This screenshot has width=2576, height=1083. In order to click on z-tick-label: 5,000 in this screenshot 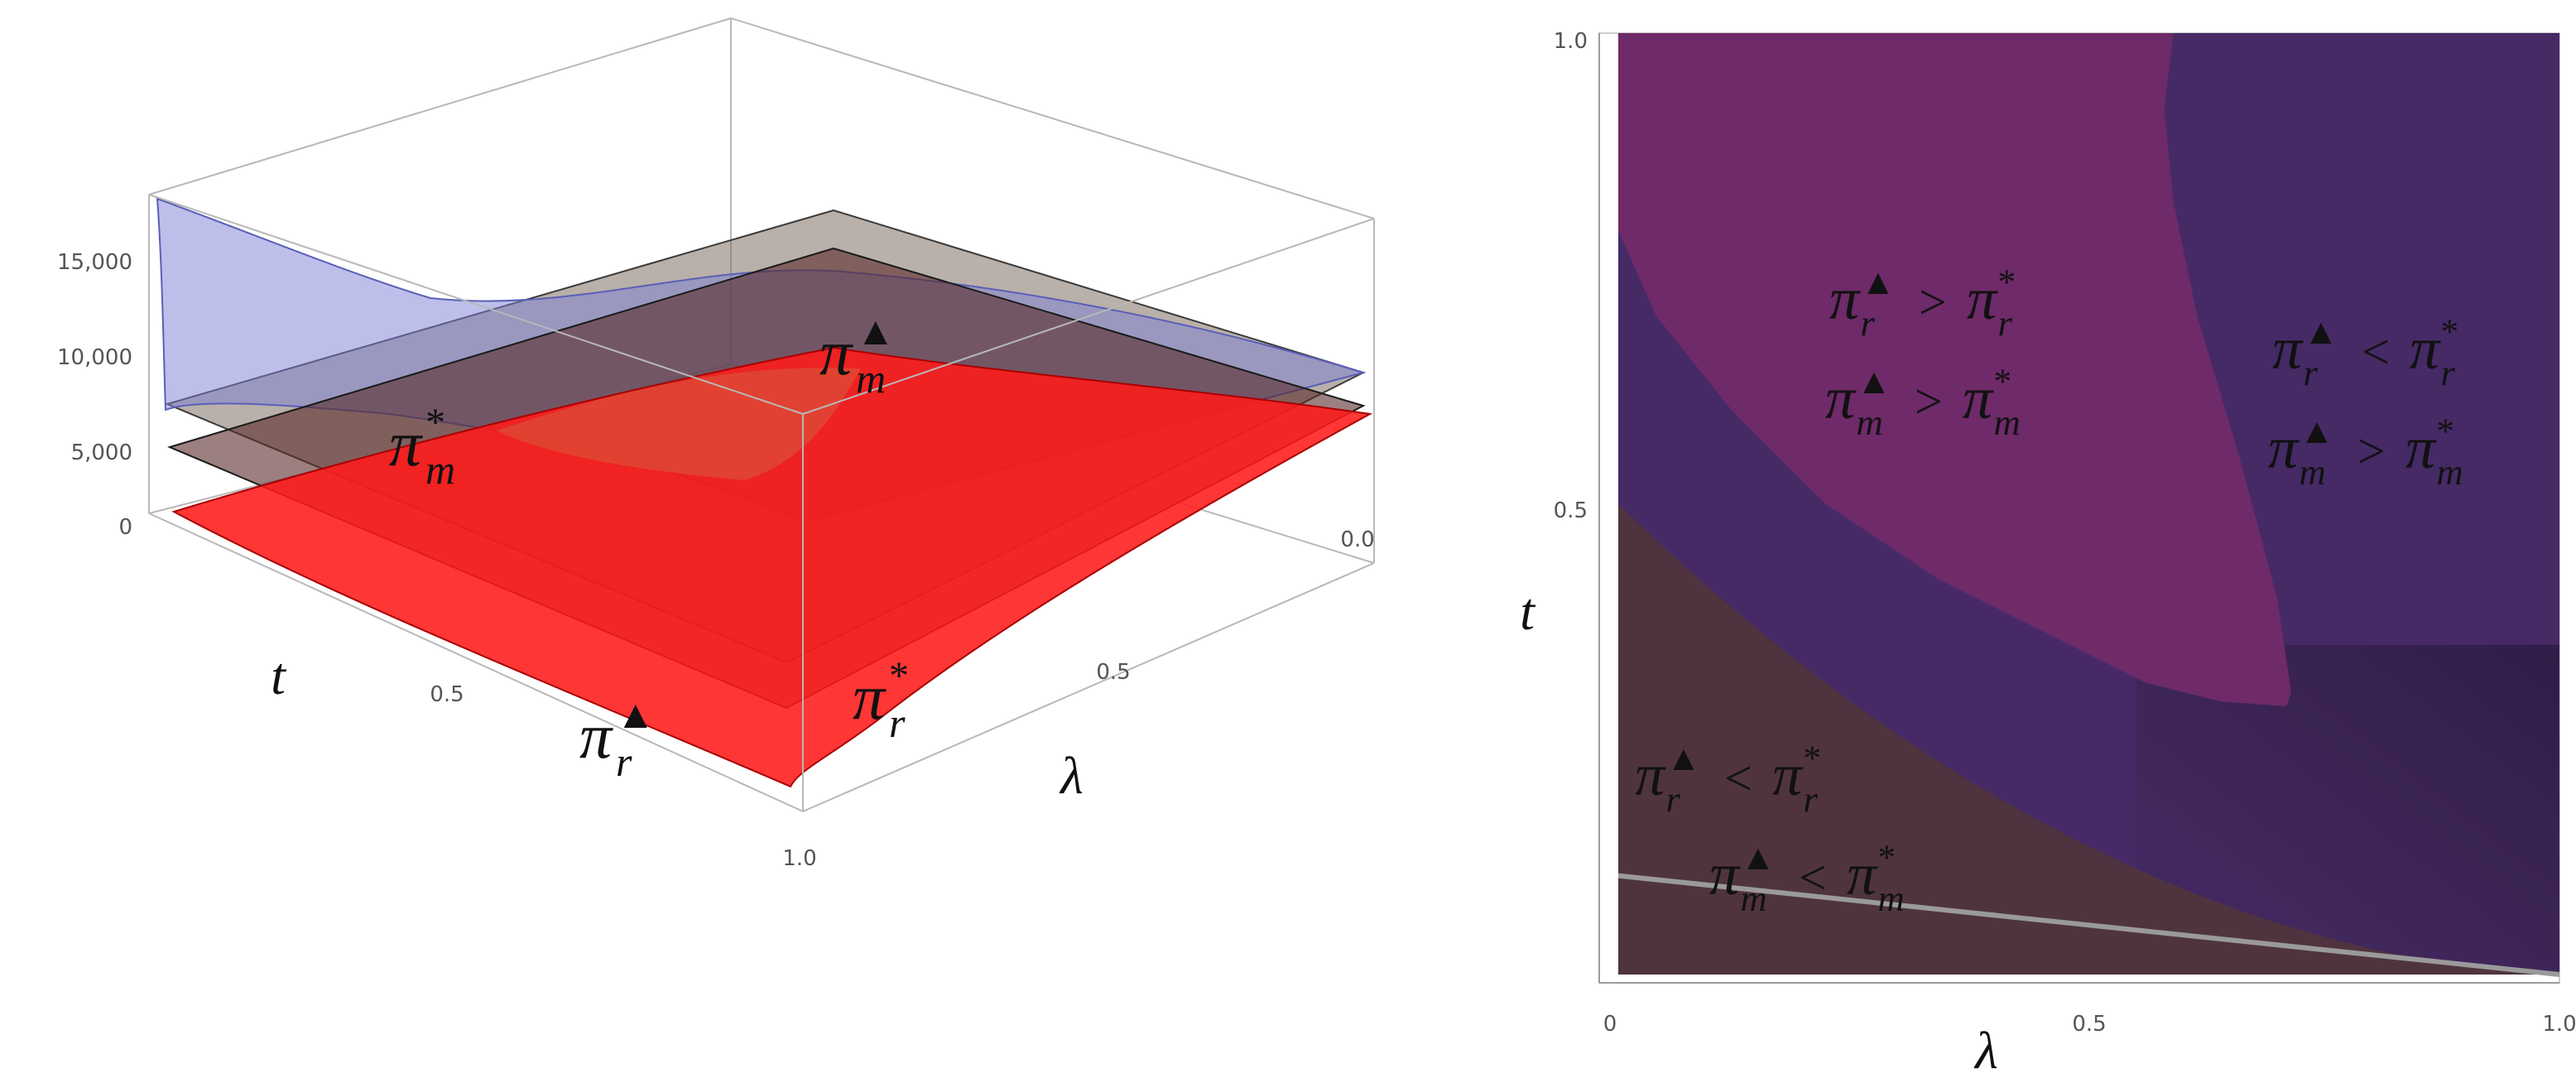, I will do `click(101, 452)`.